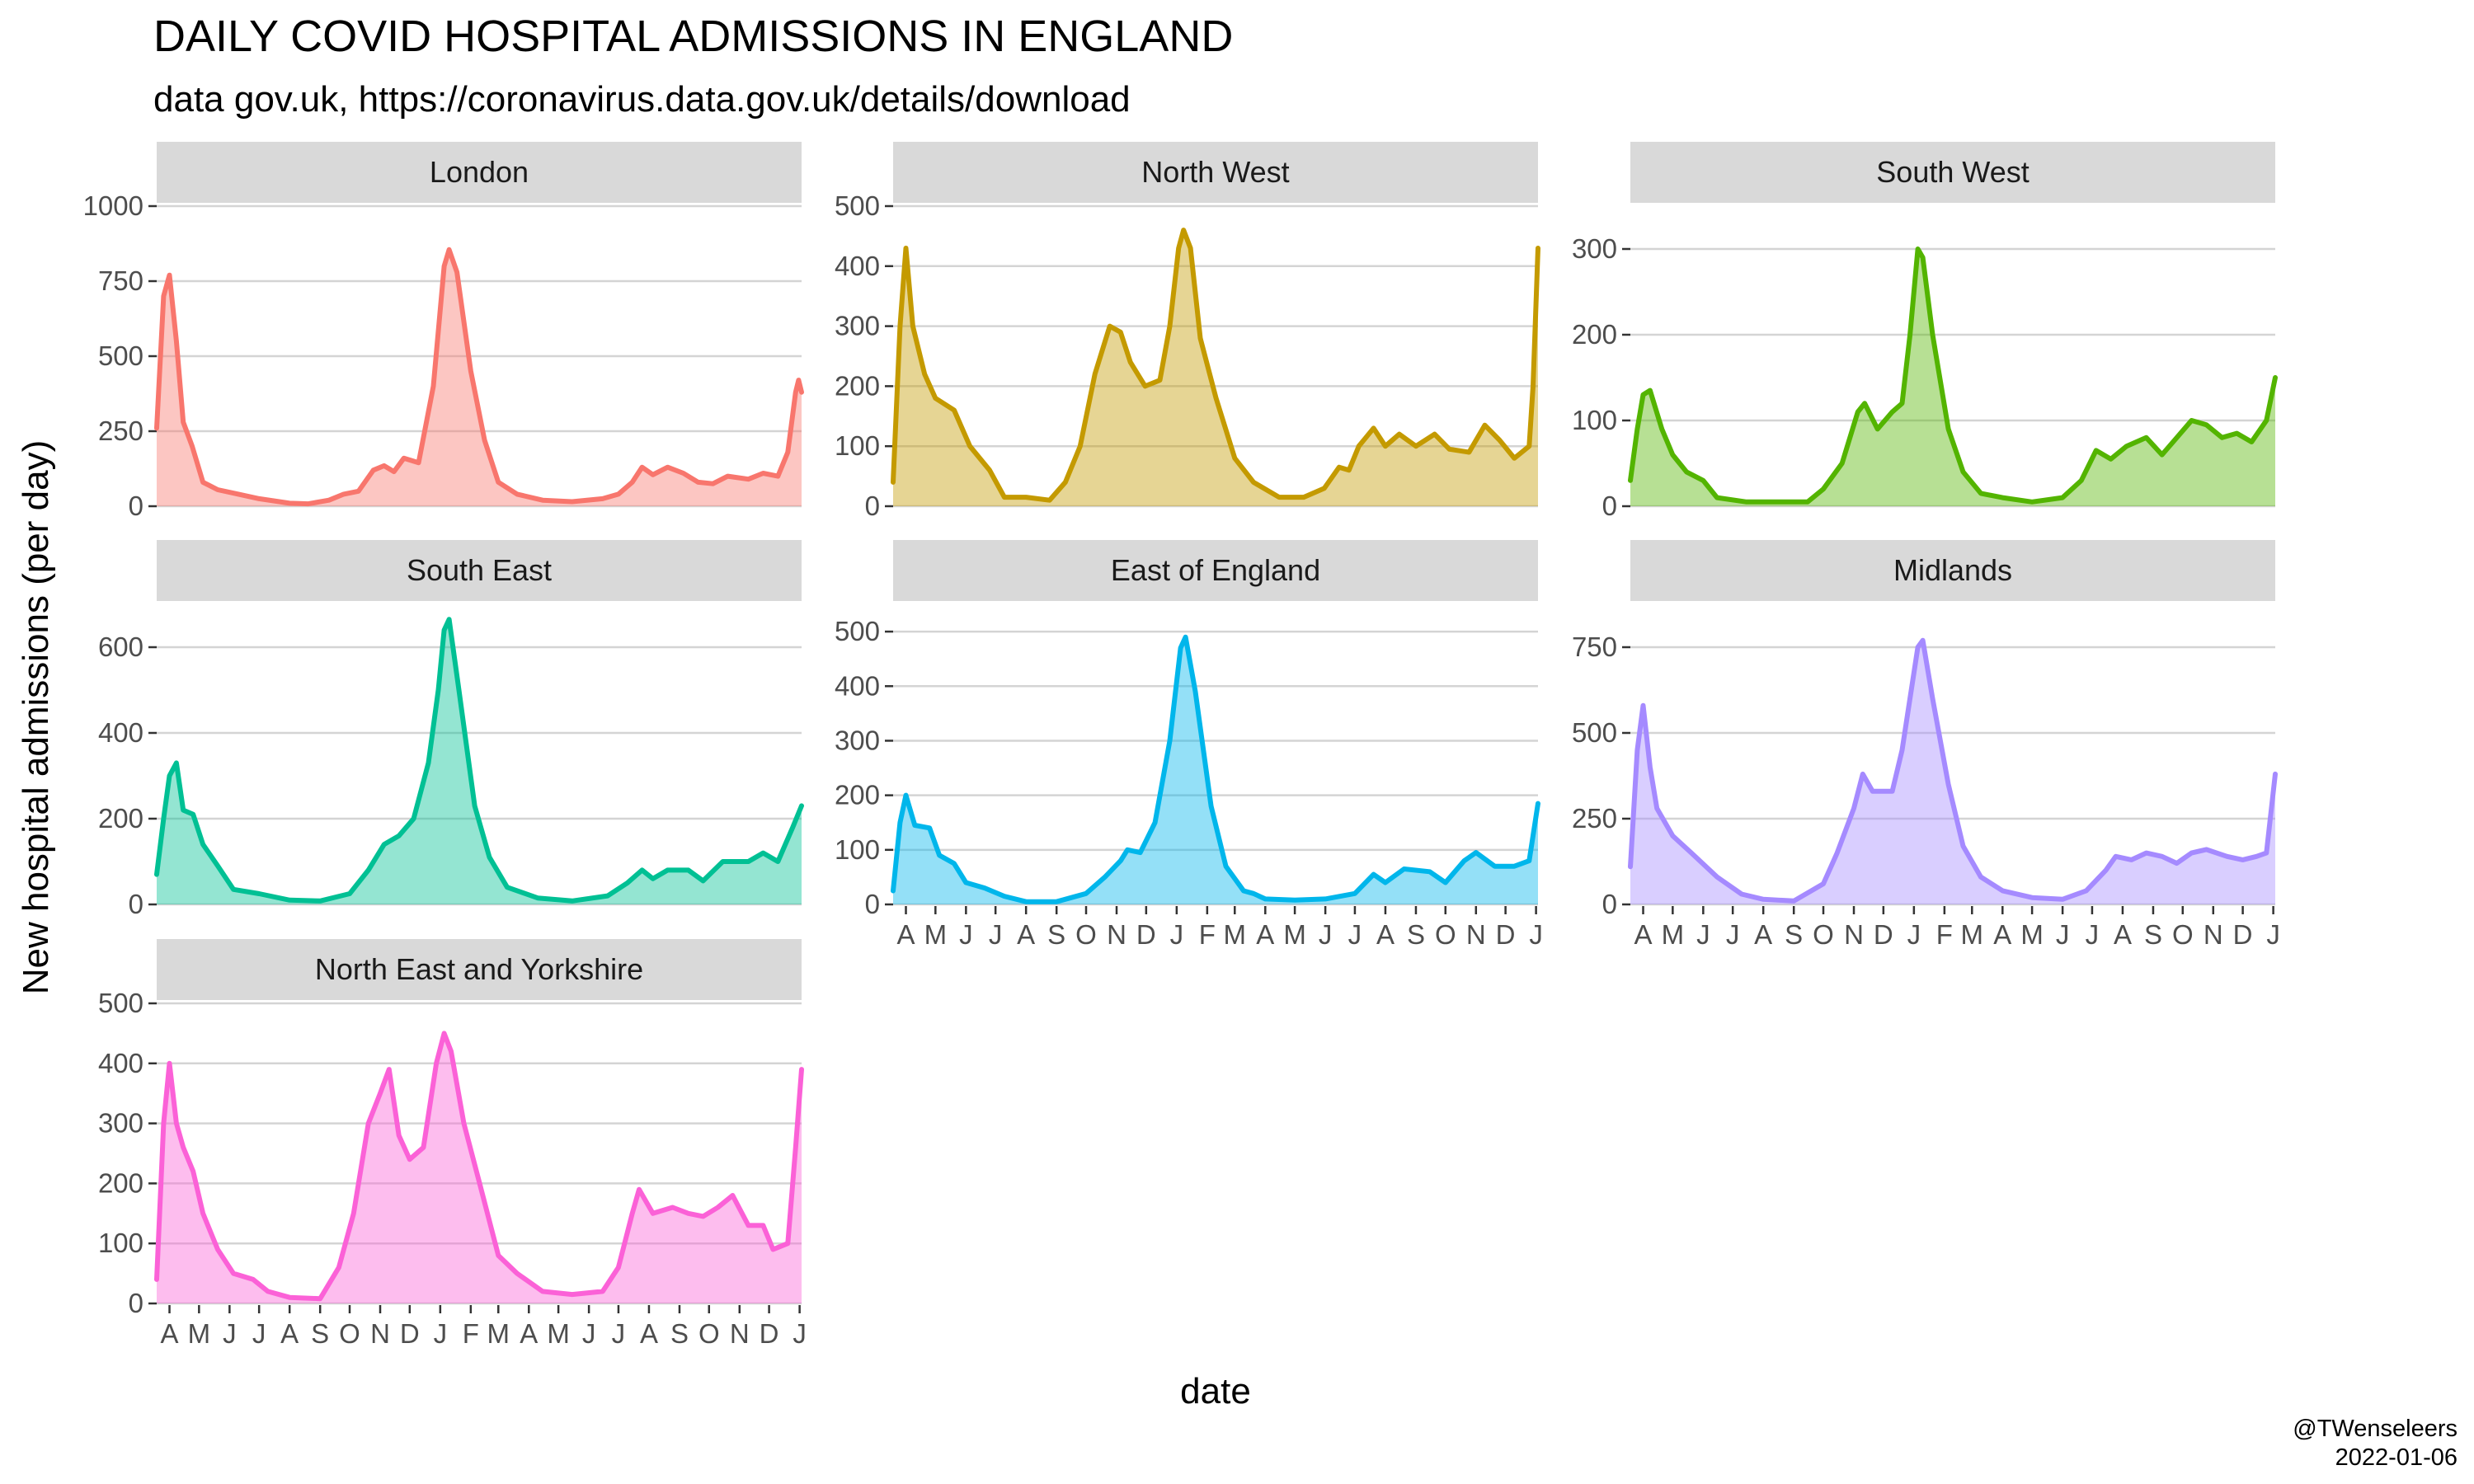 This screenshot has height=1484, width=2474. What do you see at coordinates (589, 1333) in the screenshot?
I see `x-tick-label-north-east-and-yorkshire-14: J` at bounding box center [589, 1333].